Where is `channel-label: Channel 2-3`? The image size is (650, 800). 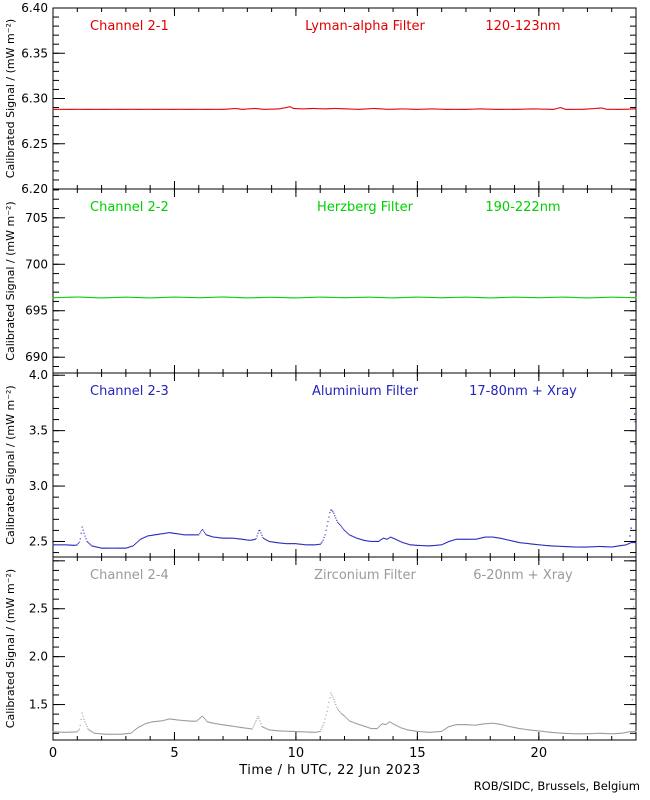
channel-label: Channel 2-3 is located at coordinates (129, 391).